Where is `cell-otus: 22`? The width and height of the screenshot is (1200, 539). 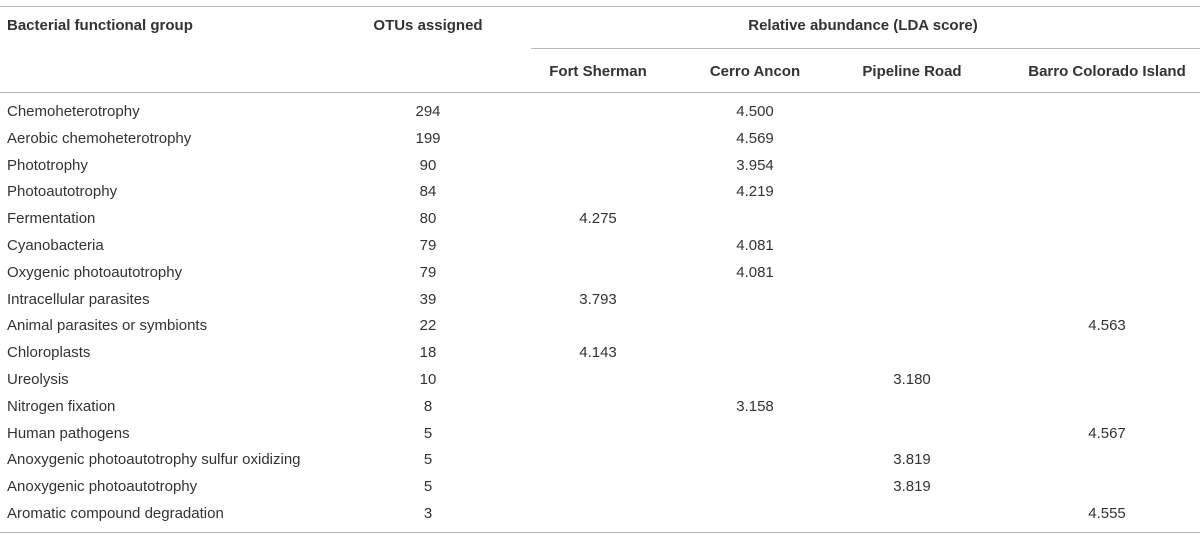
cell-otus: 22 is located at coordinates (428, 325).